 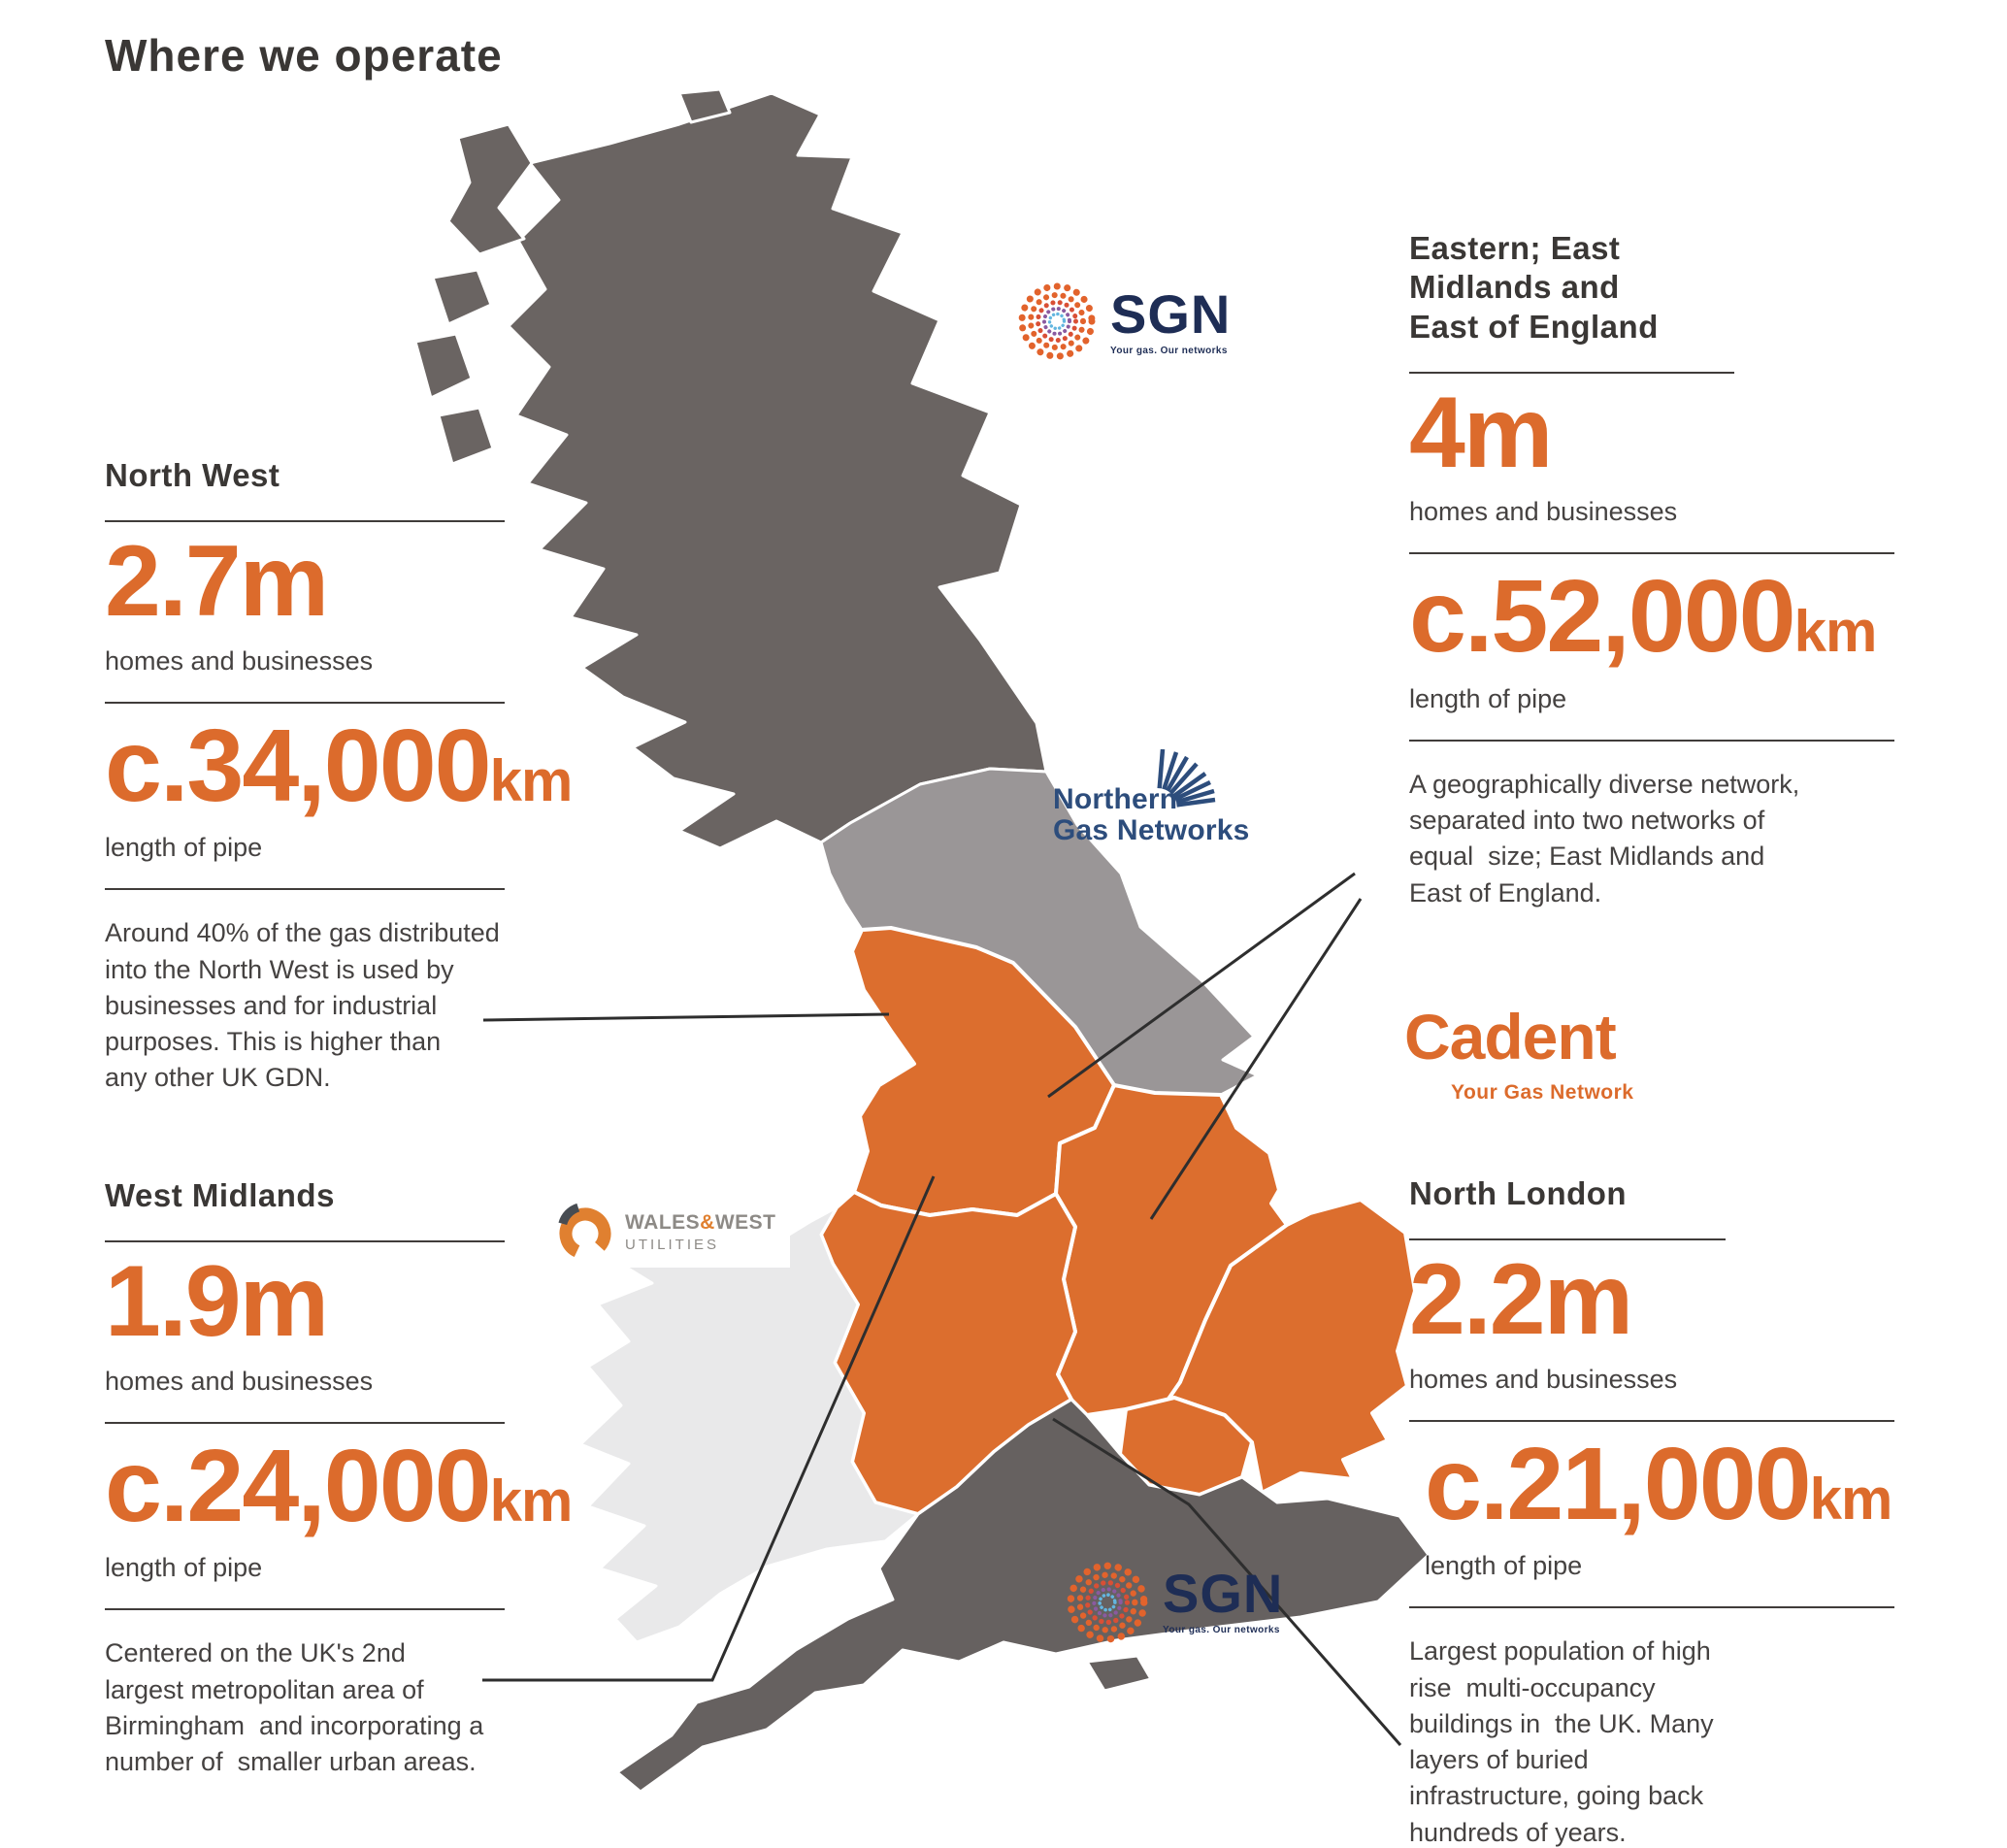 What do you see at coordinates (749, 1424) in the screenshot?
I see `map-region-wales` at bounding box center [749, 1424].